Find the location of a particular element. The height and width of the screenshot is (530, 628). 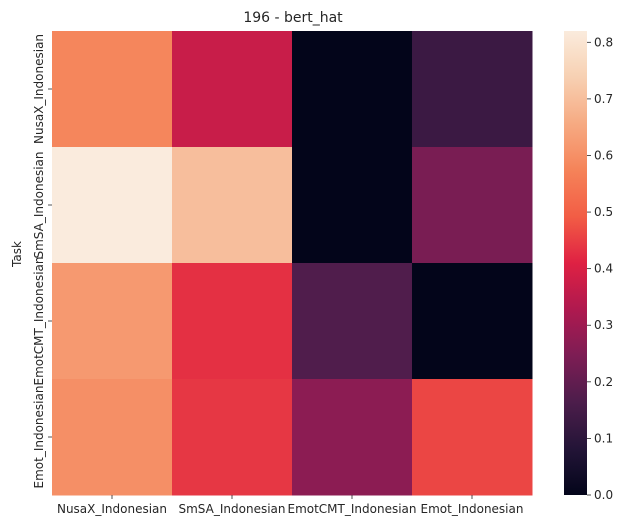

colorbar: 0.0 0.1 0.2 0.3 0.4 0.5 0.6 0.7 0.8 is located at coordinates (588, 266).